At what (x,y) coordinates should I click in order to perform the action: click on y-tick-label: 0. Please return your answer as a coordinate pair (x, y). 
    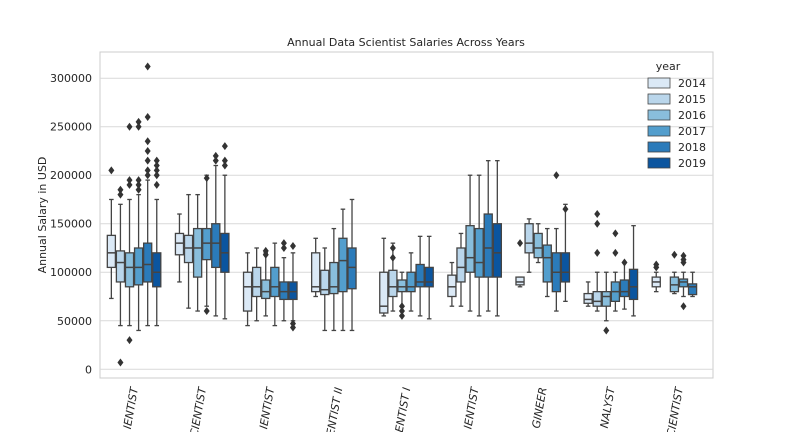
    Looking at the image, I should click on (88, 369).